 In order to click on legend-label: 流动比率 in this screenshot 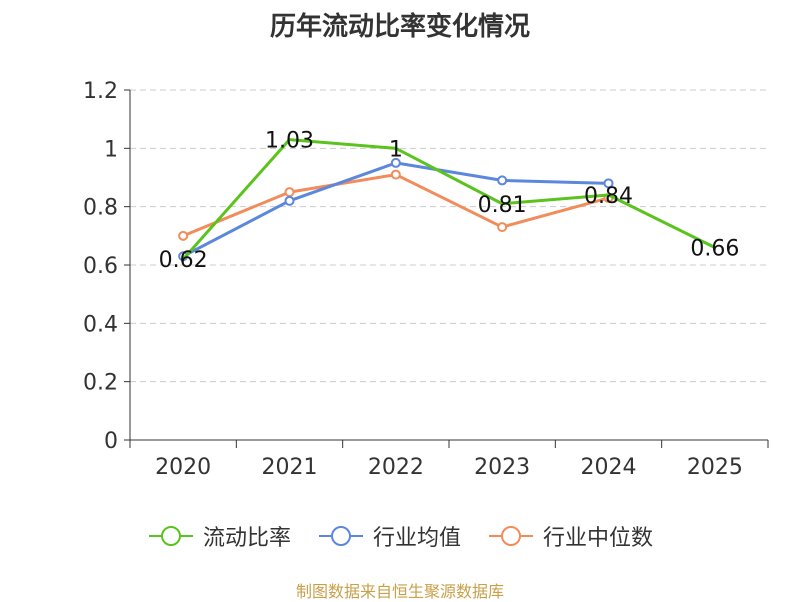, I will do `click(246, 538)`.